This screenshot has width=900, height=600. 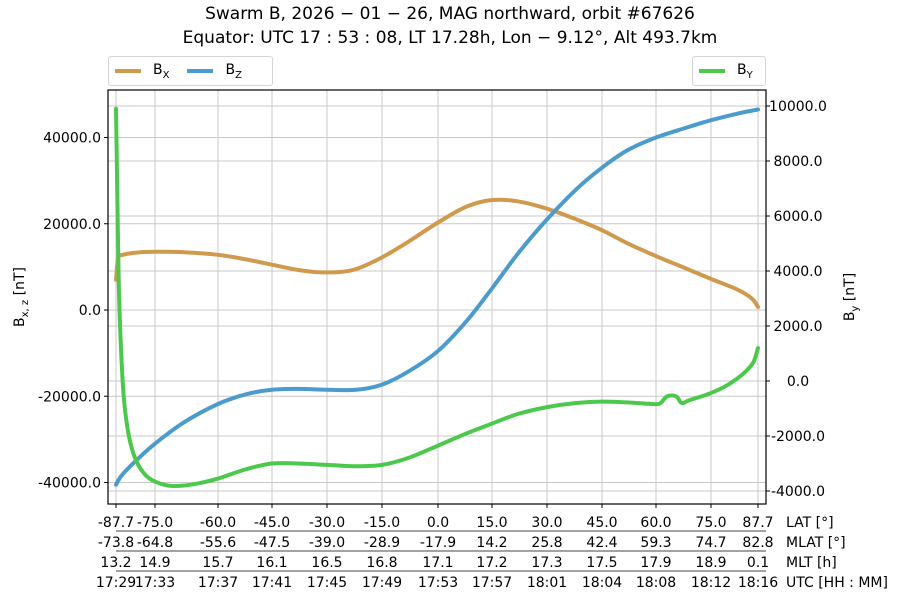 I want to click on x-row-value: 18:04, so click(x=602, y=583).